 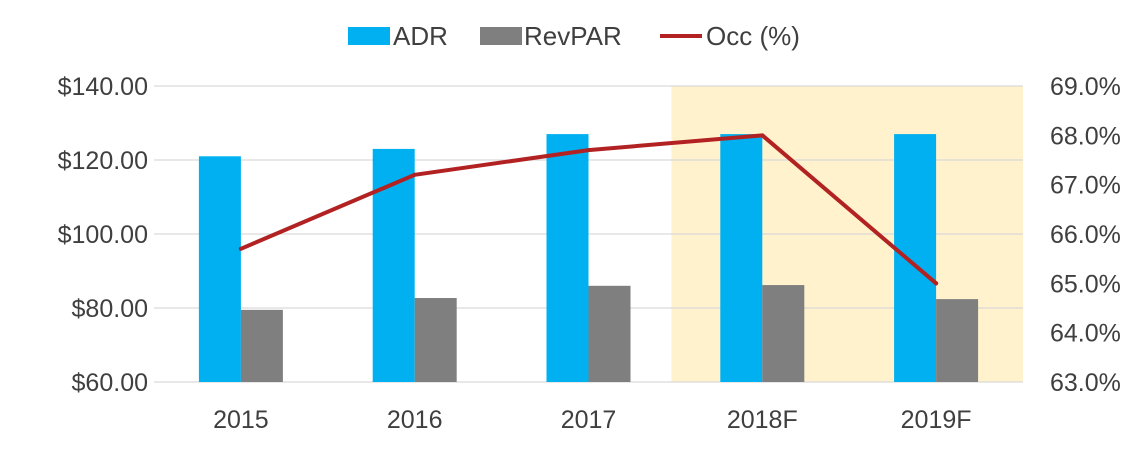 I want to click on right-tick-label: 68.0%, so click(x=1085, y=136).